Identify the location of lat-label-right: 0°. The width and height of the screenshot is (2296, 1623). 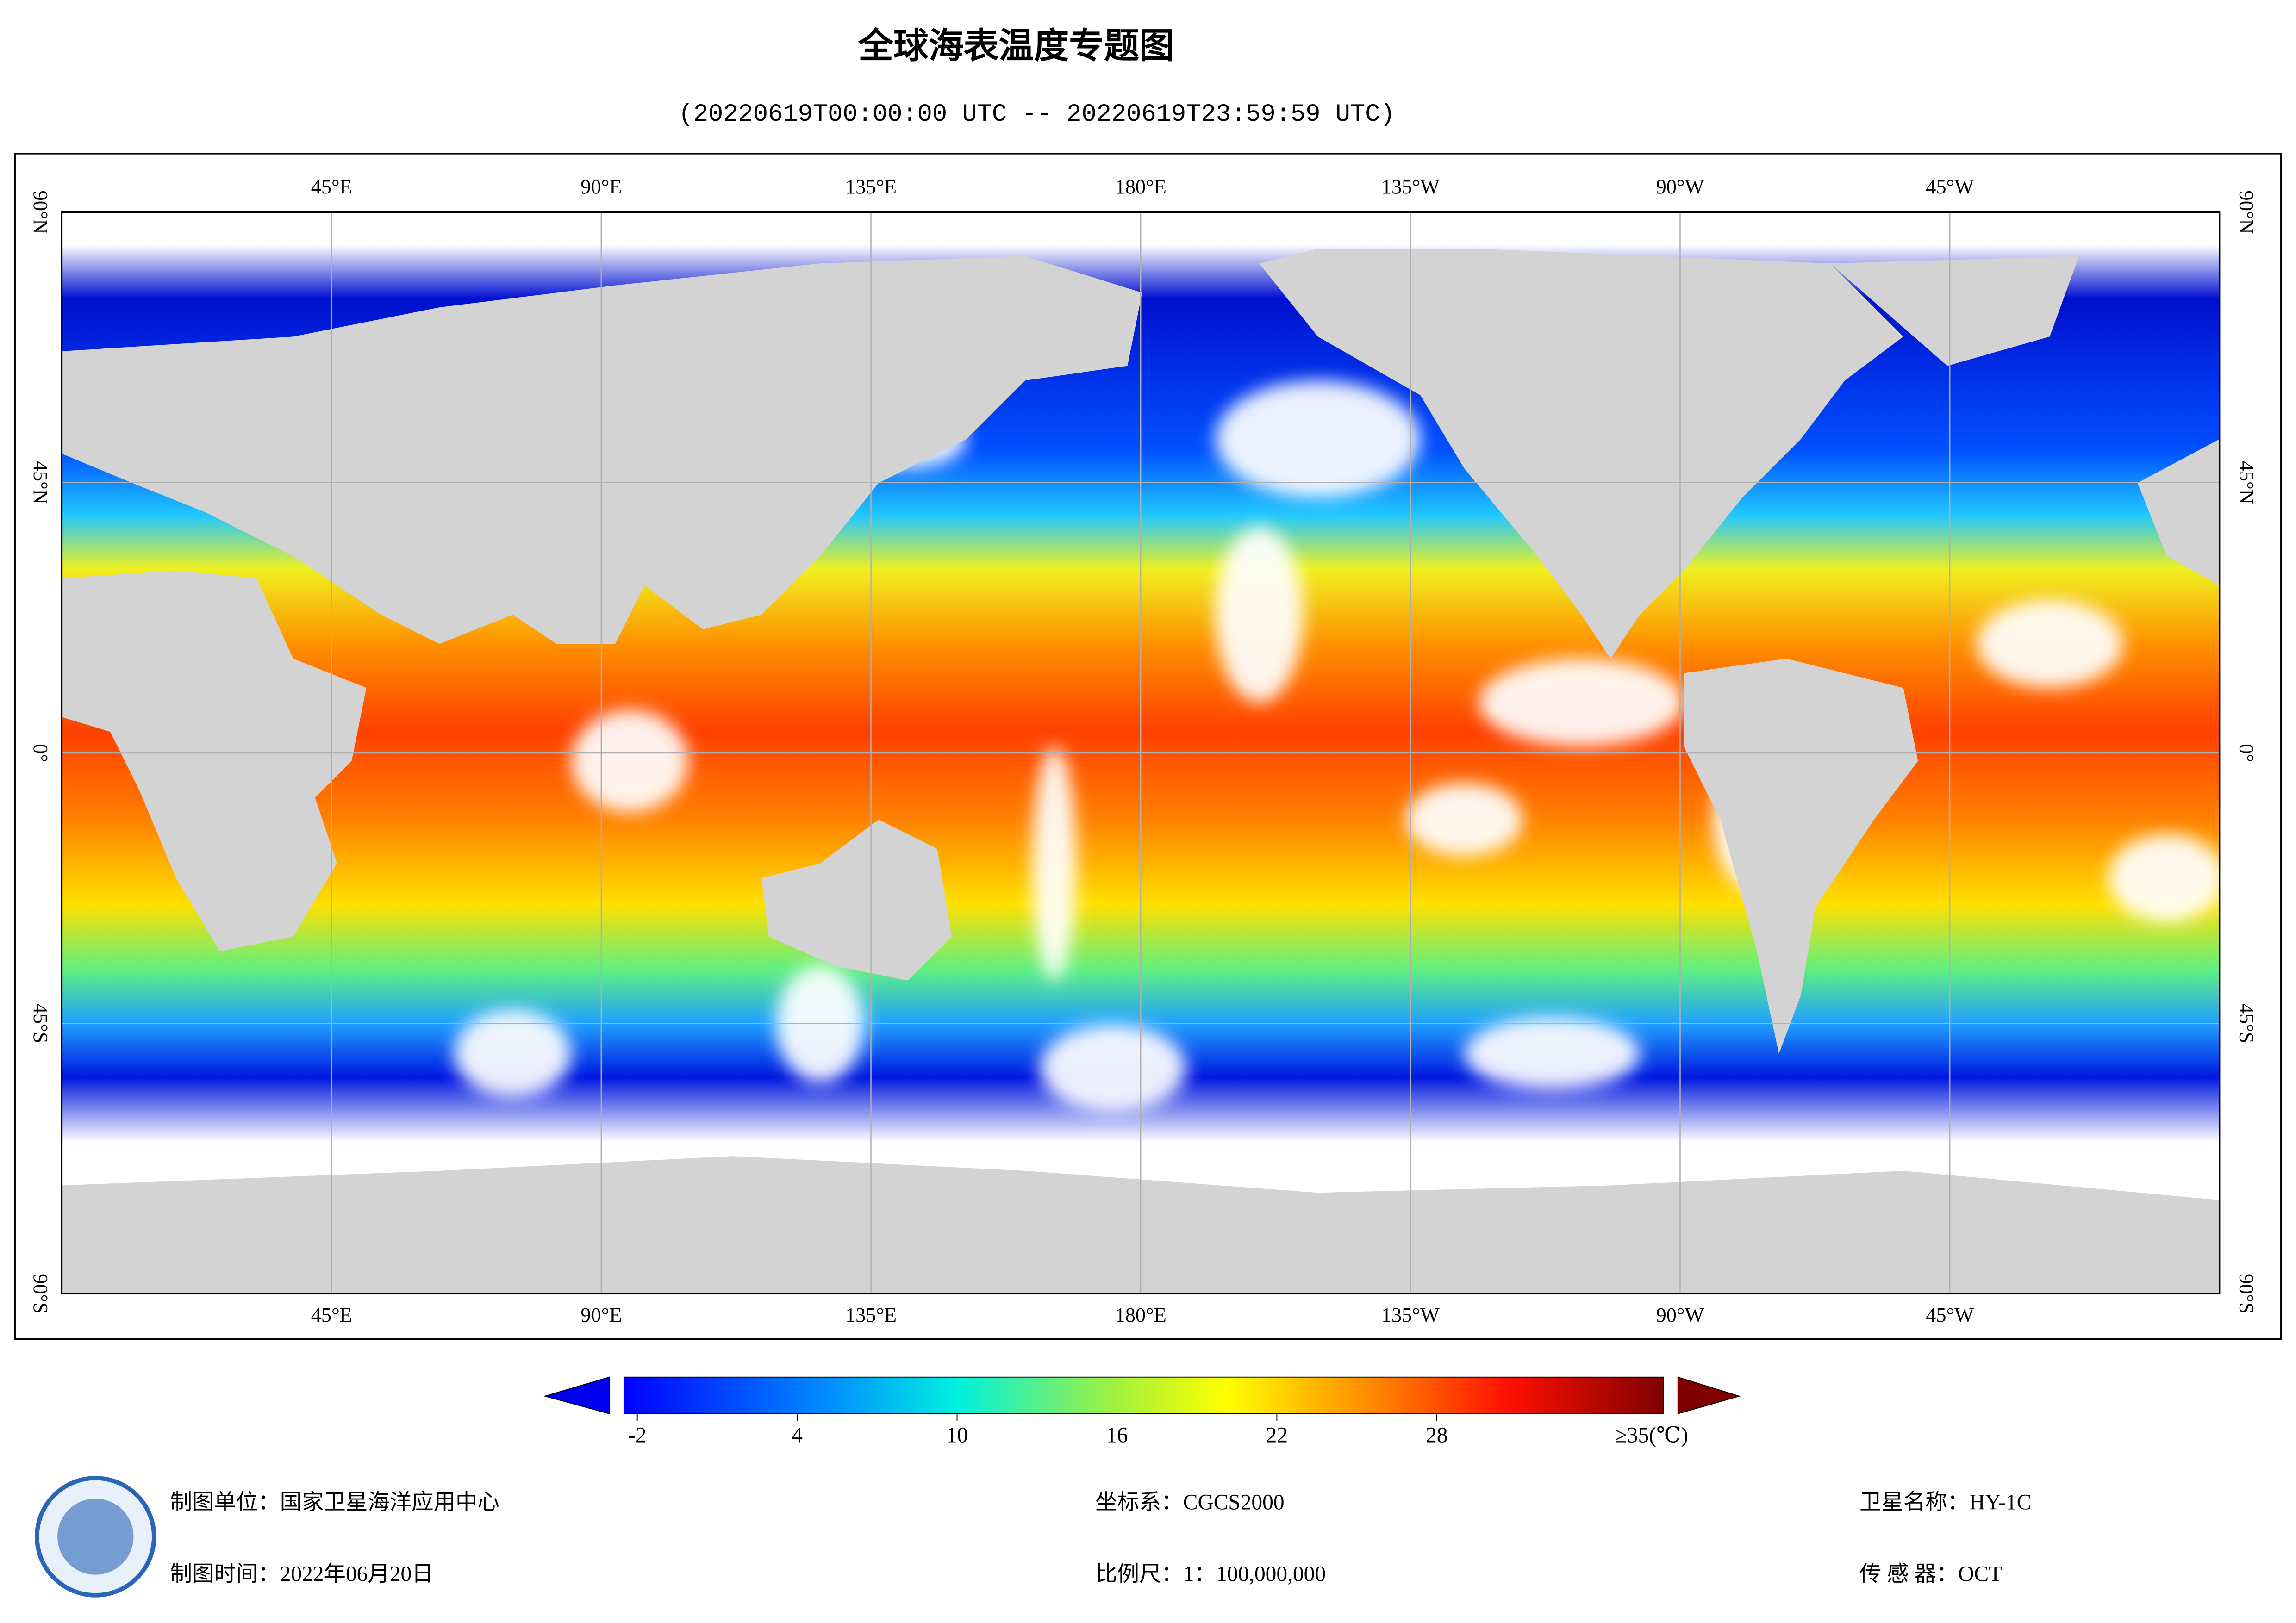
(2246, 753).